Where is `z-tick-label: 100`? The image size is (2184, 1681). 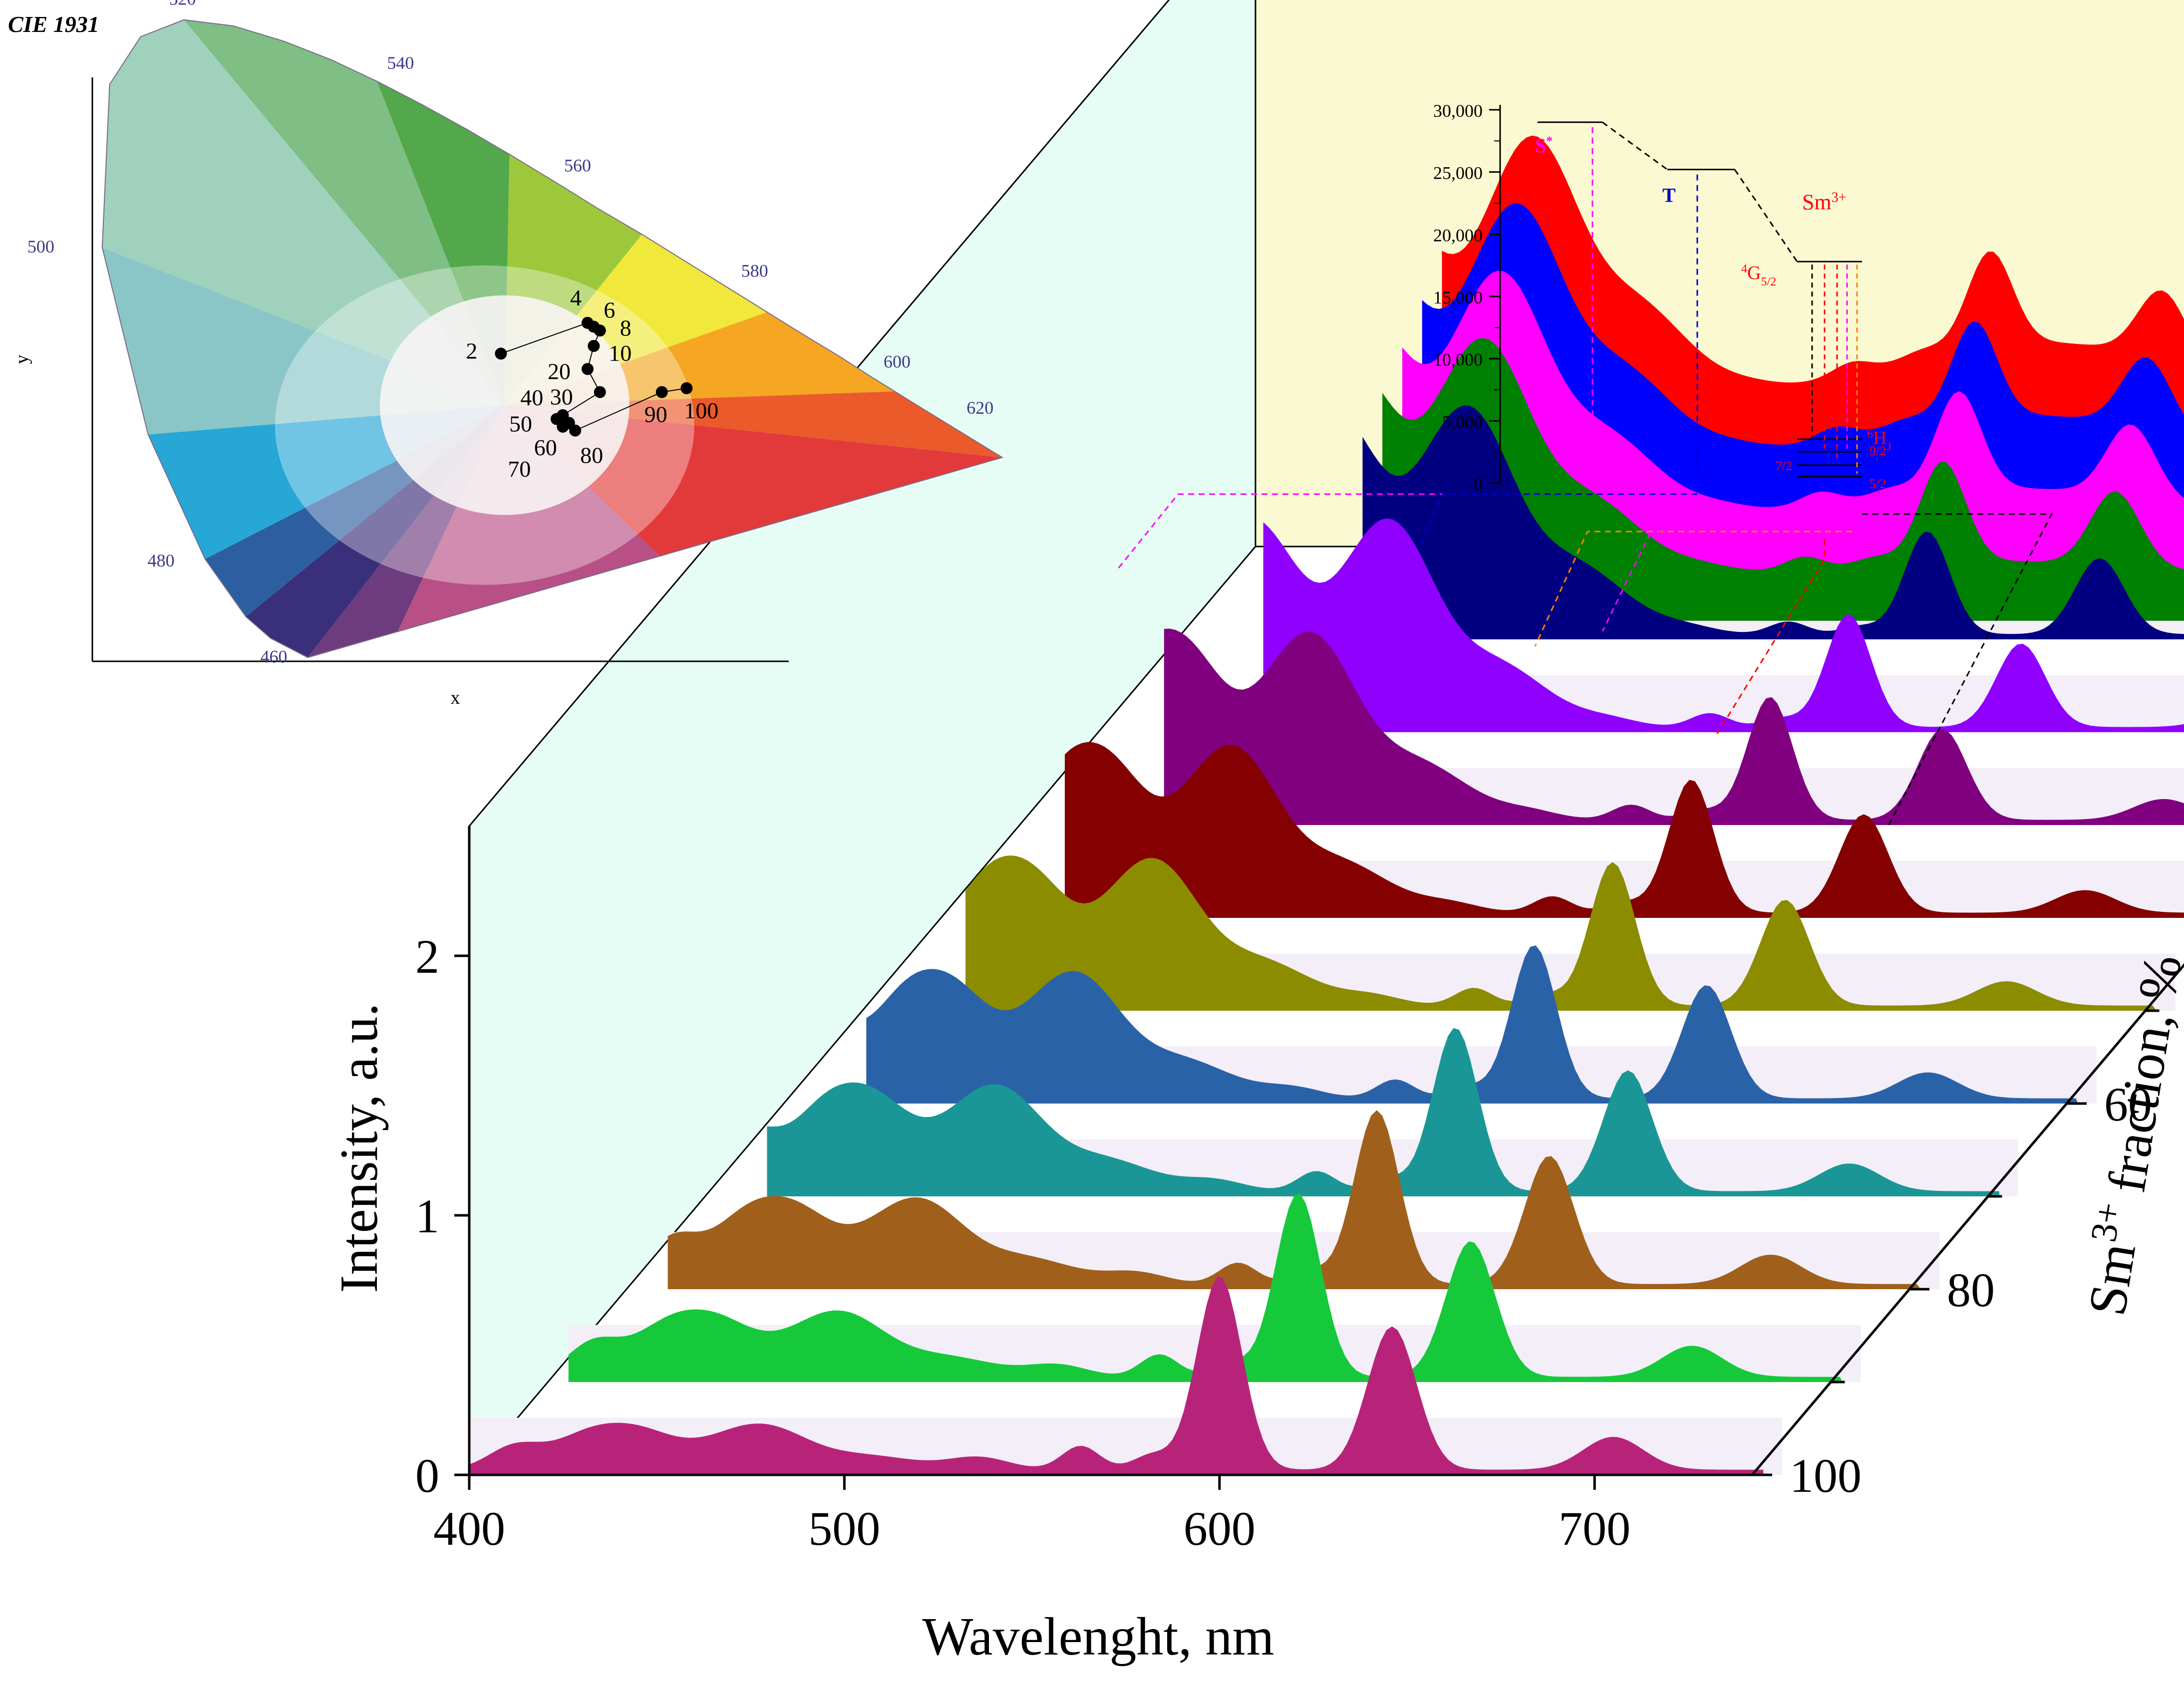
z-tick-label: 100 is located at coordinates (1826, 1476).